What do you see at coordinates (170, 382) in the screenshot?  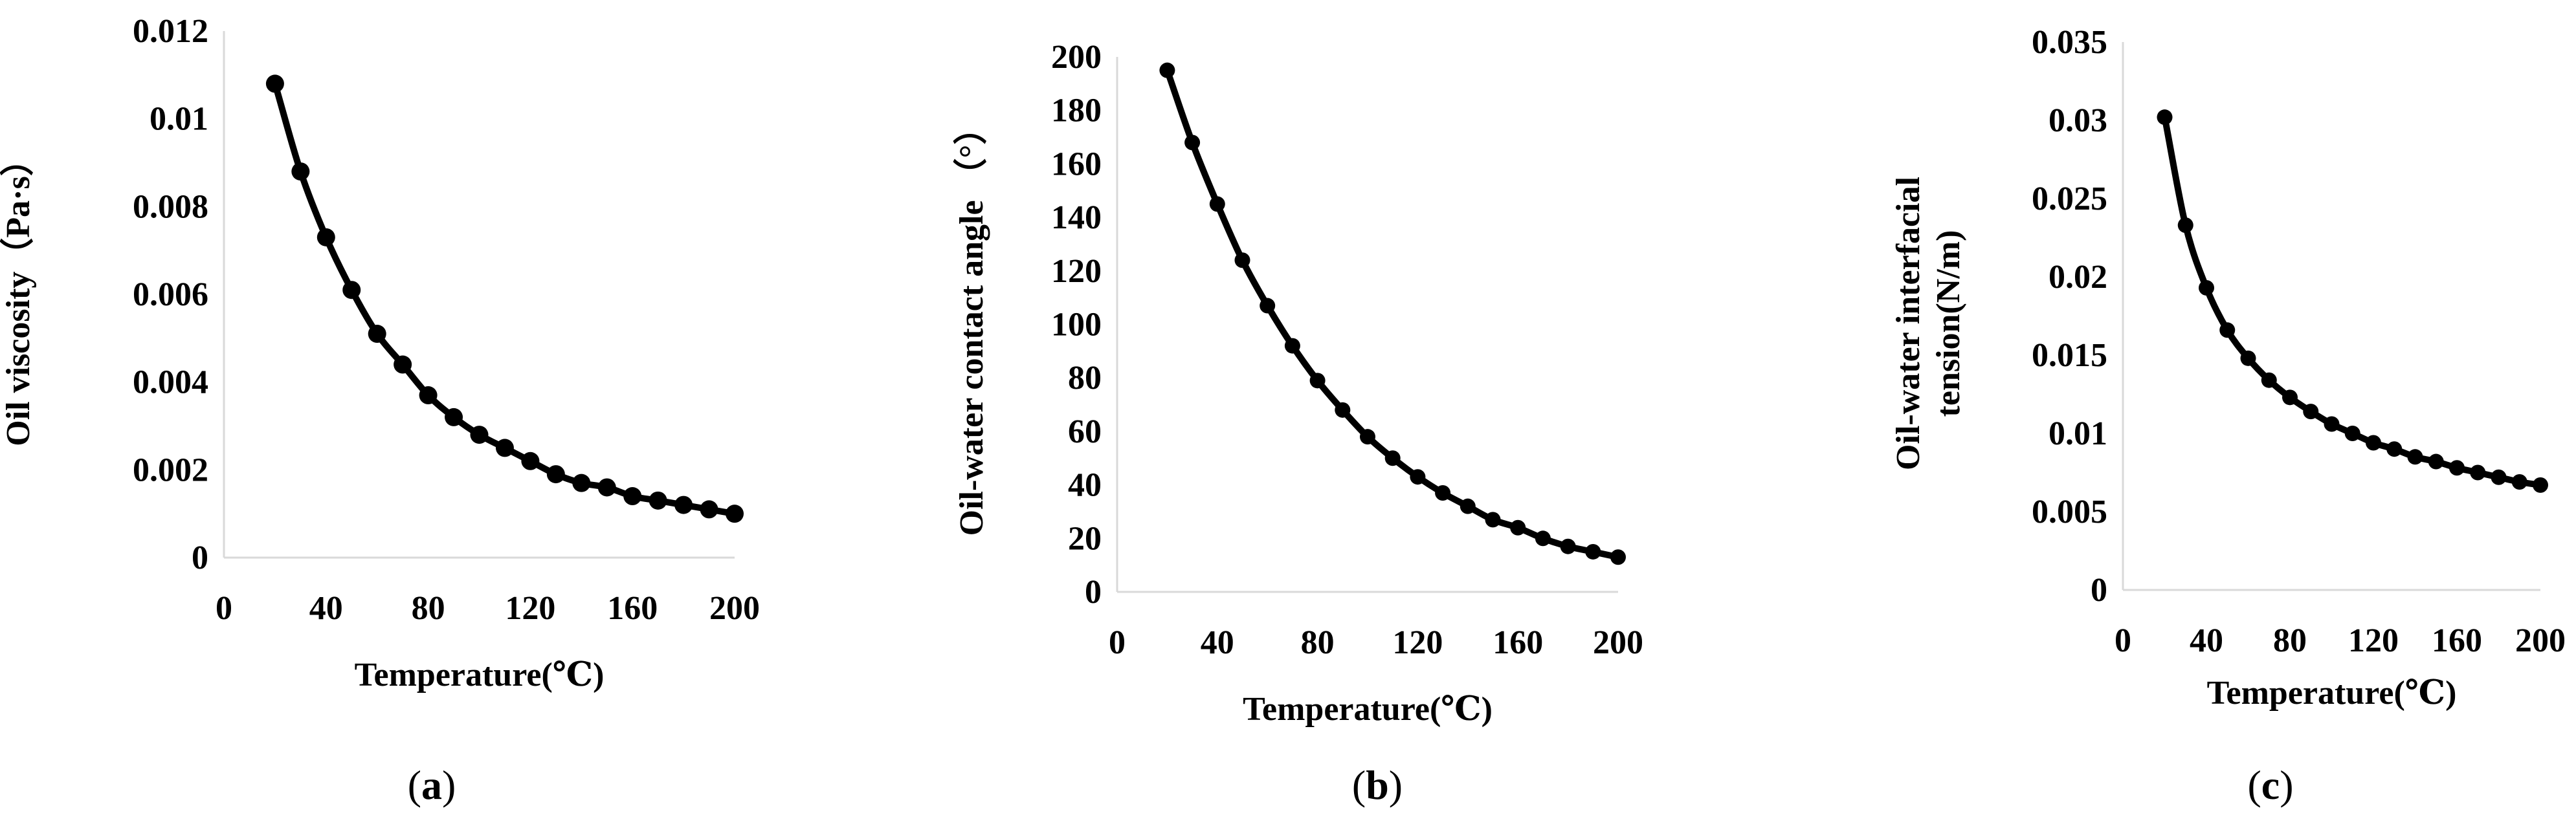 I see `y-tick-label: 0.004` at bounding box center [170, 382].